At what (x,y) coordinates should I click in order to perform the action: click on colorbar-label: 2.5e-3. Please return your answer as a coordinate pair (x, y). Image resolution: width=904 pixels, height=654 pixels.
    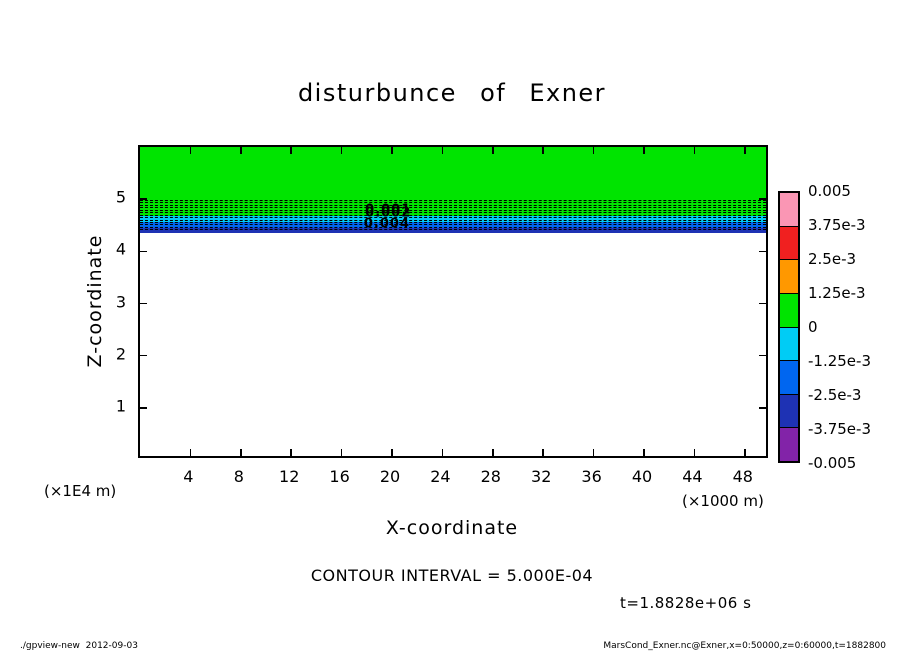
    Looking at the image, I should click on (832, 259).